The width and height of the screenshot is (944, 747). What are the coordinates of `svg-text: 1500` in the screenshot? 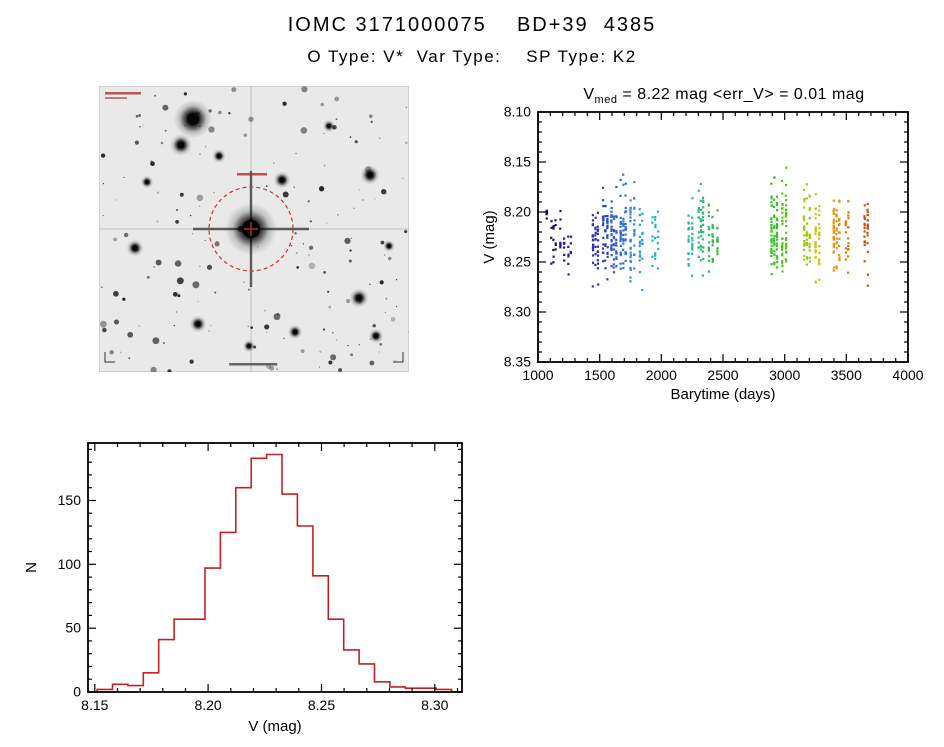 It's located at (599, 375).